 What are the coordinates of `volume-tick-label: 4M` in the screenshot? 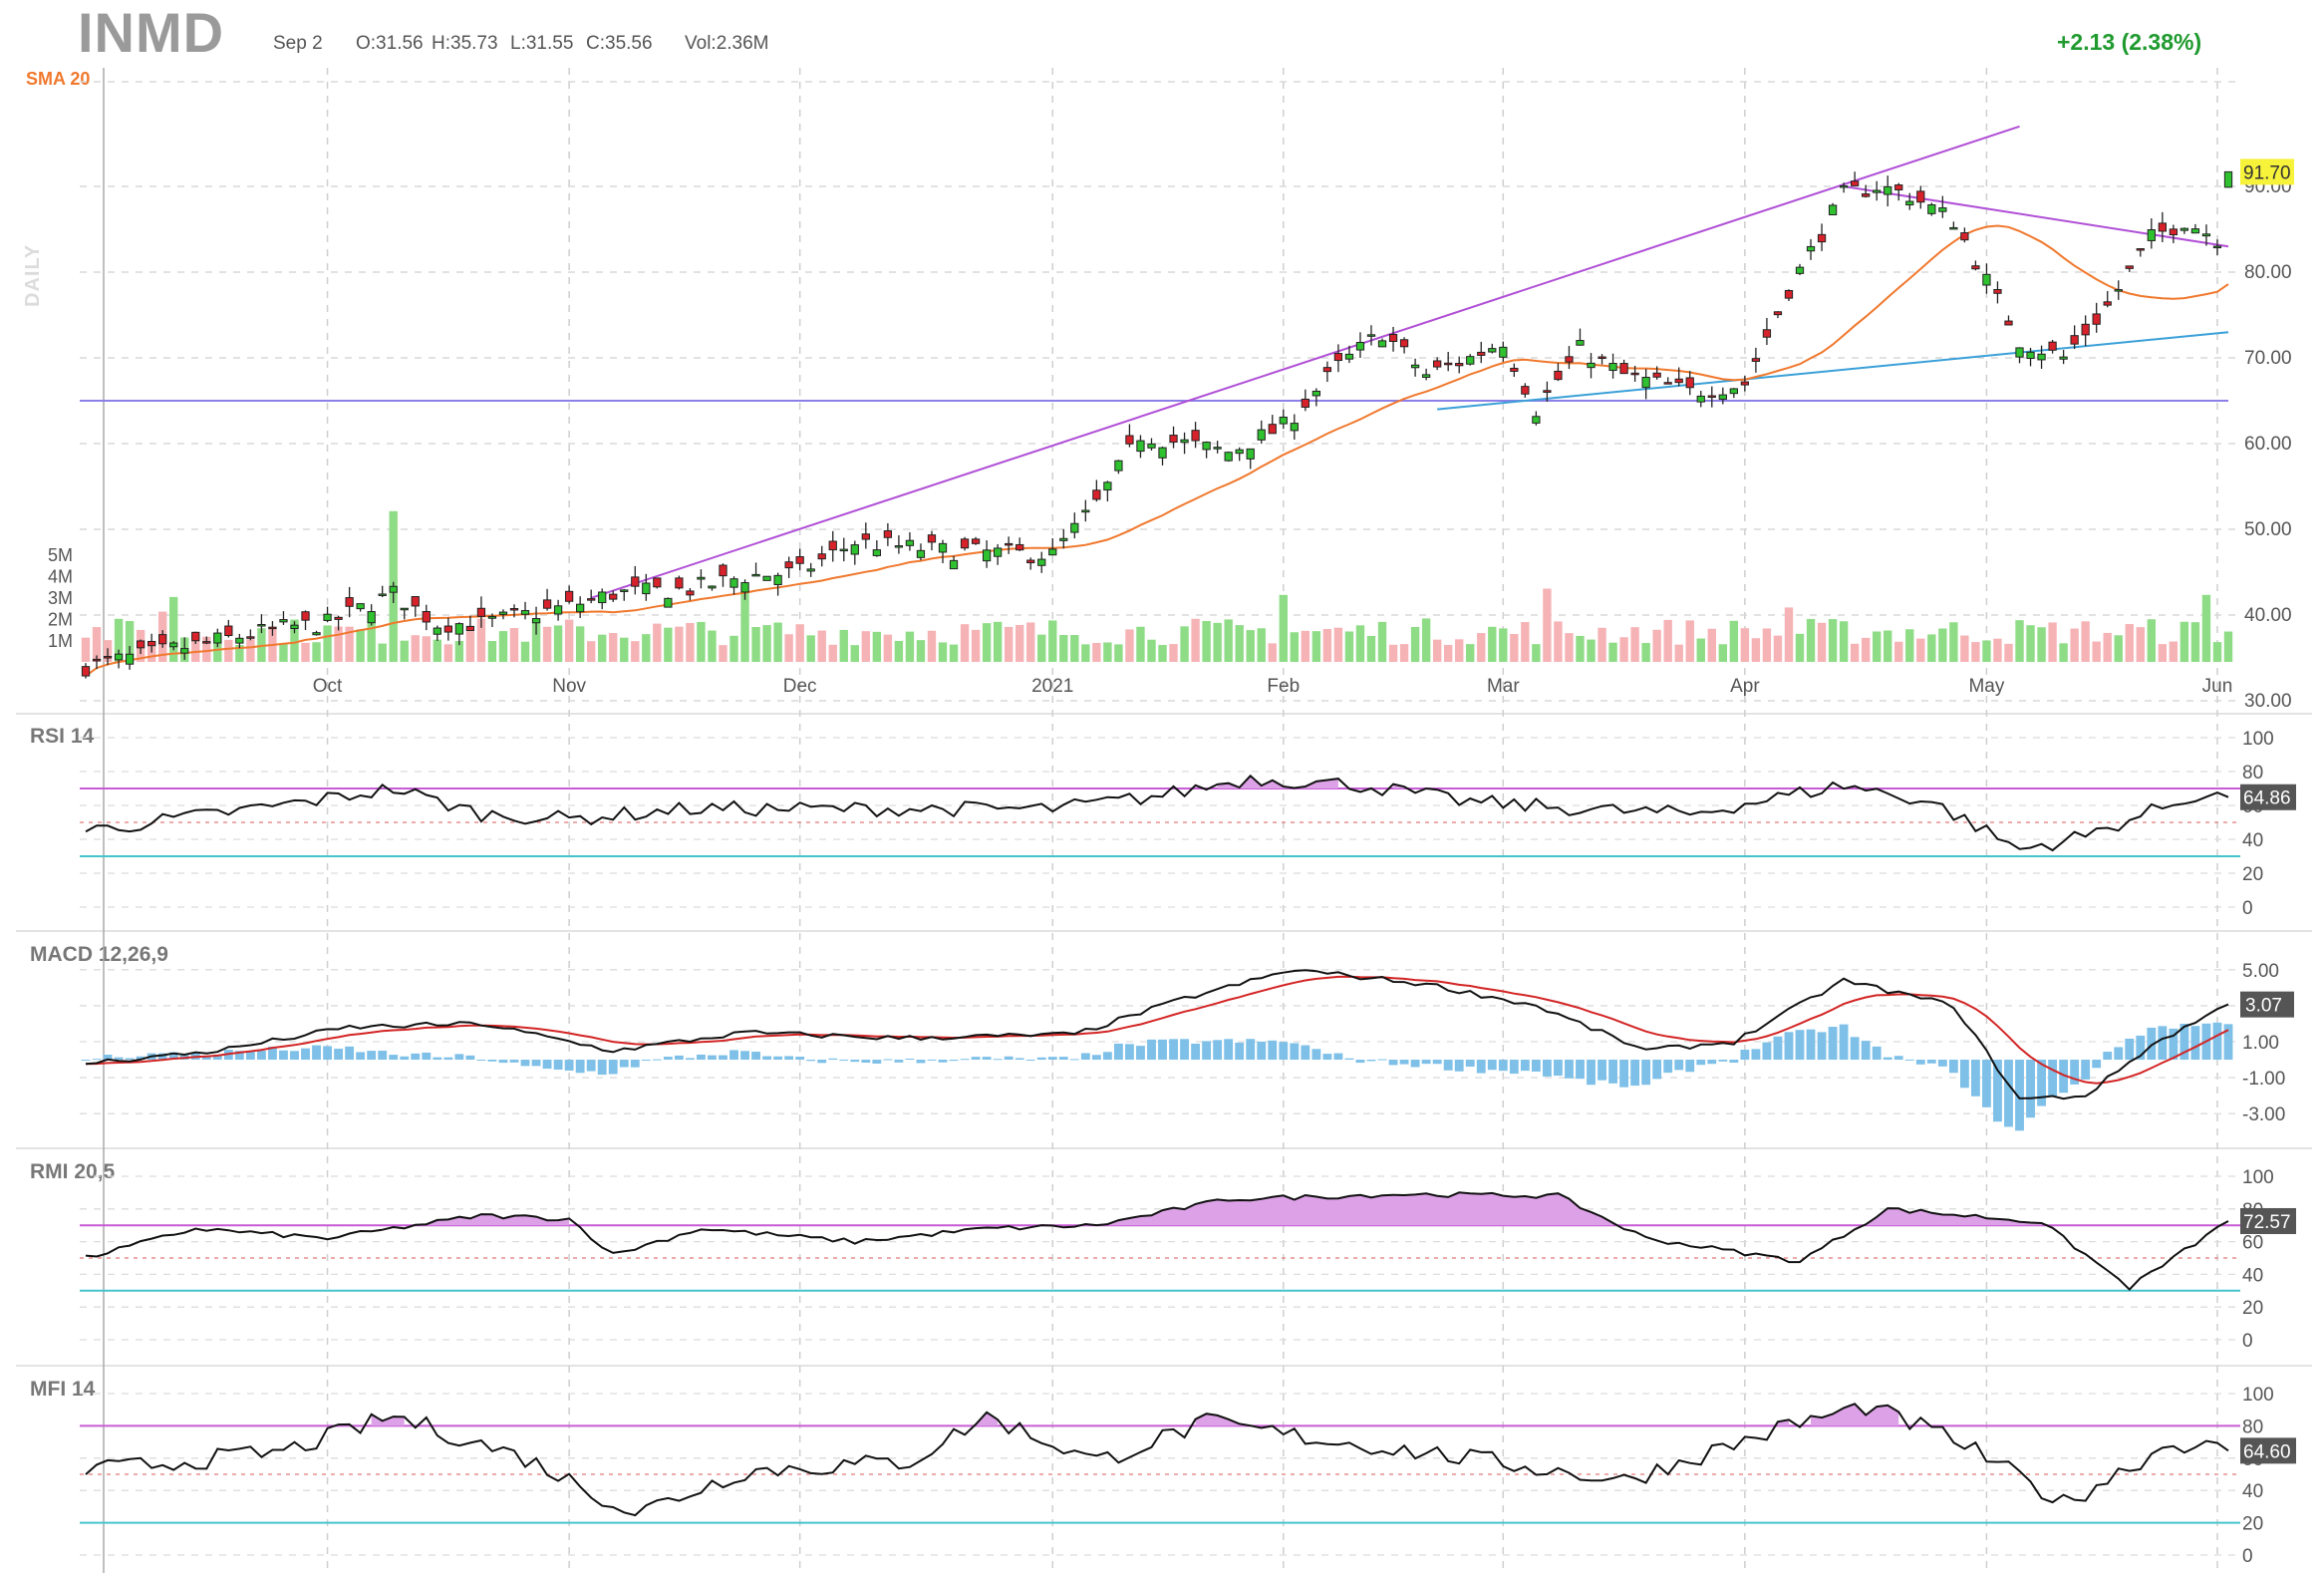 It's located at (60, 577).